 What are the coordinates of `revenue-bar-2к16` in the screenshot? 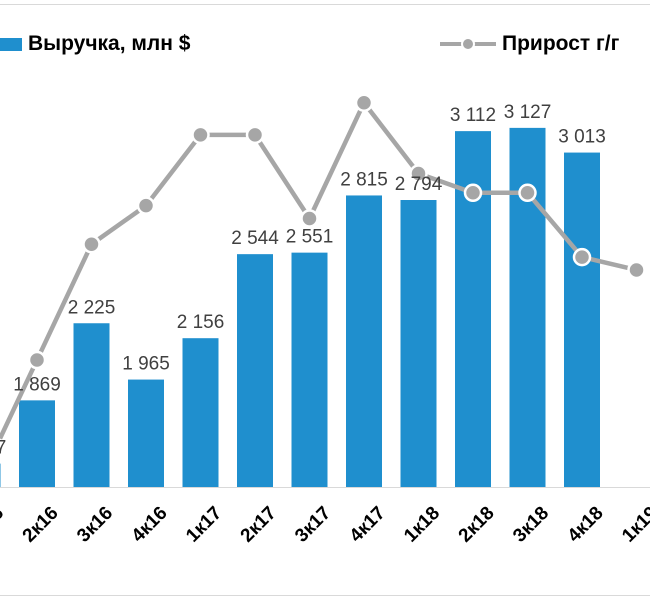 It's located at (37, 443).